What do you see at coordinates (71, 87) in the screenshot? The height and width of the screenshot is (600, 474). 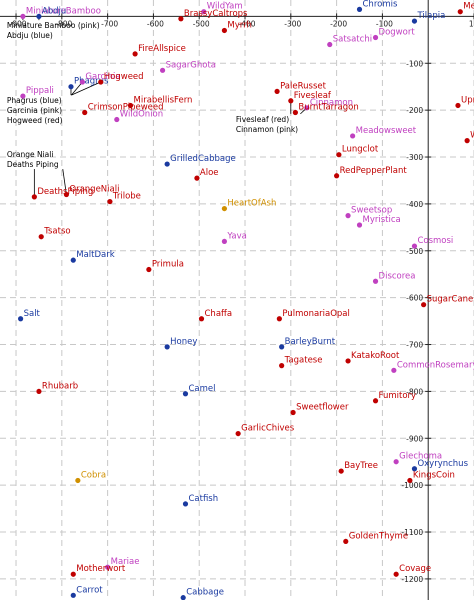 I see `point-phagrus` at bounding box center [71, 87].